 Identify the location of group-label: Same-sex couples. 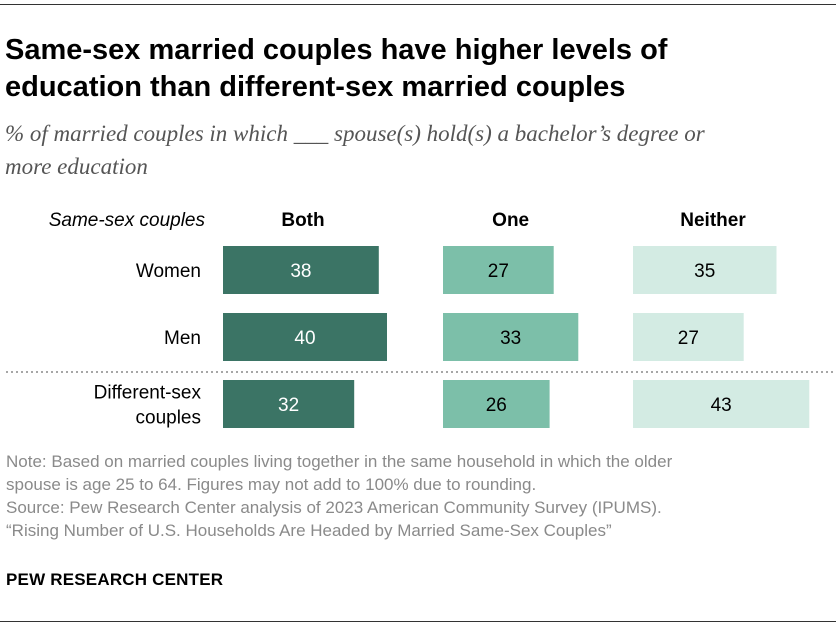
(127, 220).